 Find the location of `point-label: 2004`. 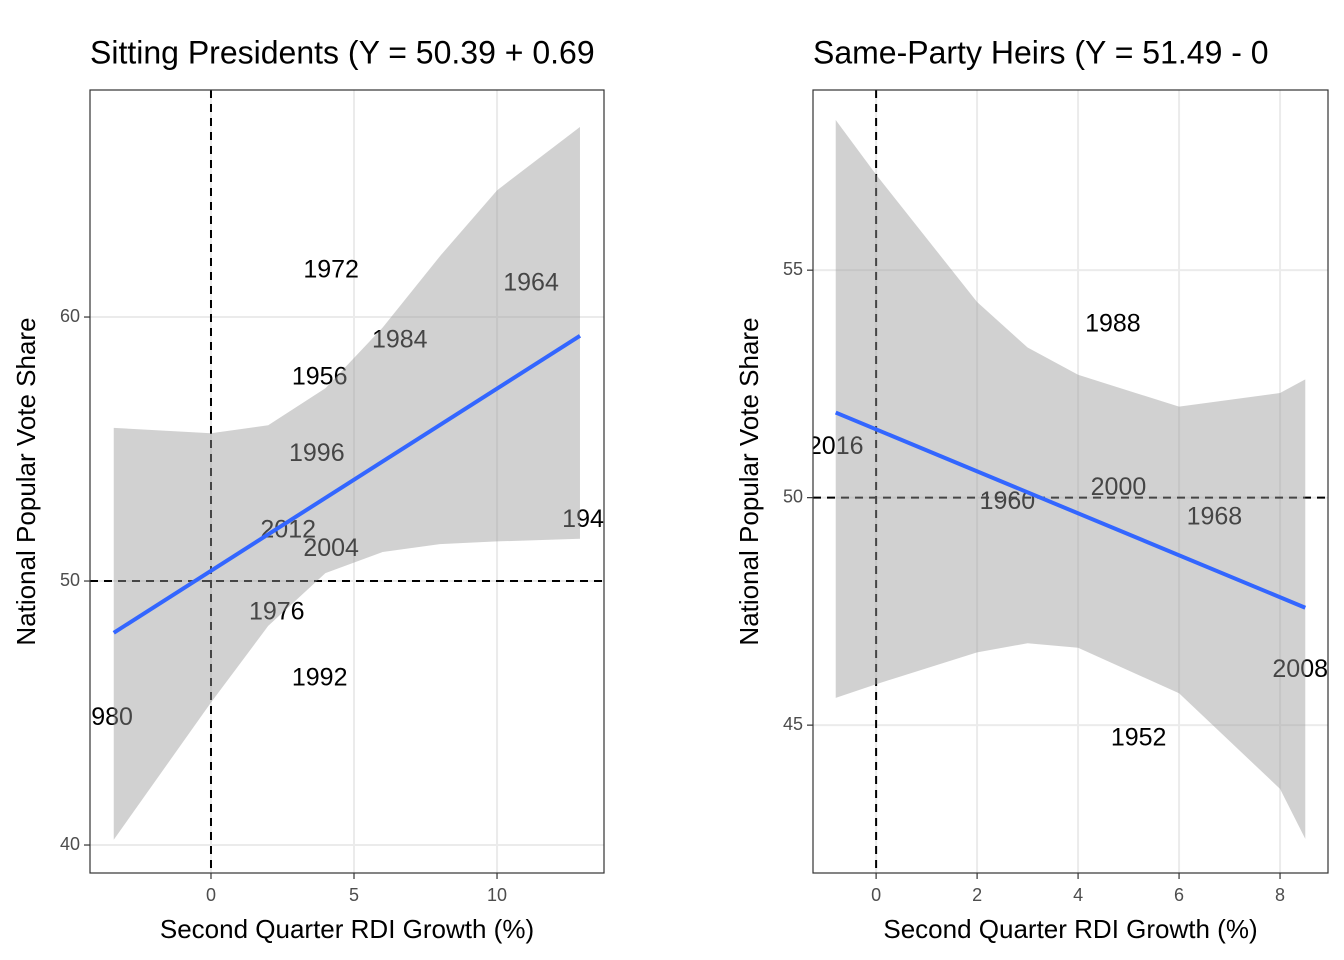

point-label: 2004 is located at coordinates (331, 548).